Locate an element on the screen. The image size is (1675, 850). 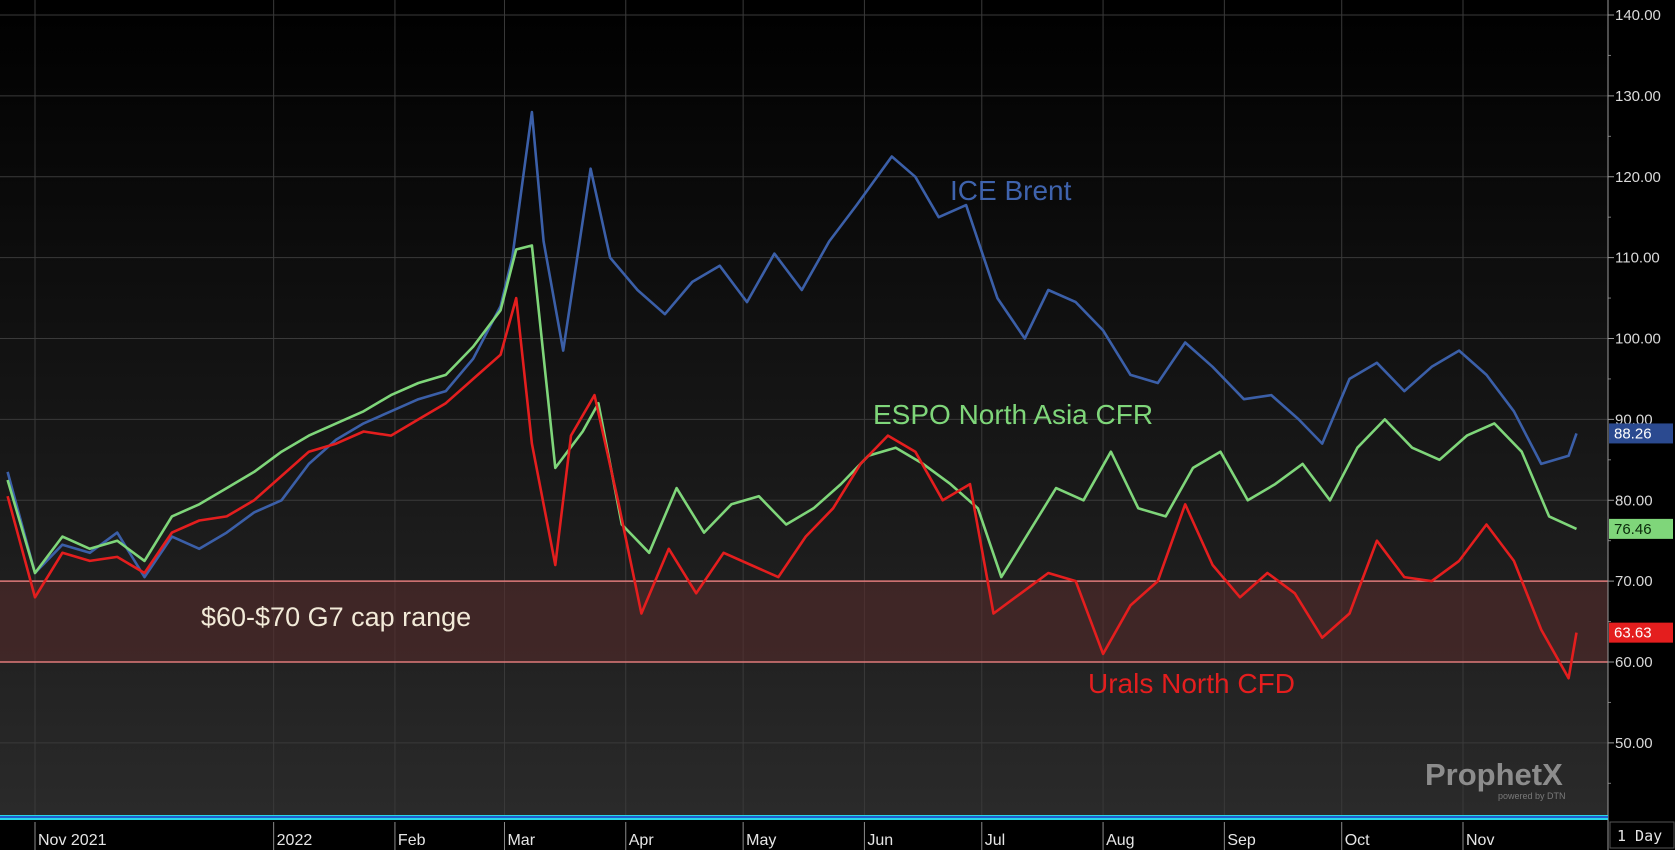
x-tick-label: Oct is located at coordinates (1357, 840).